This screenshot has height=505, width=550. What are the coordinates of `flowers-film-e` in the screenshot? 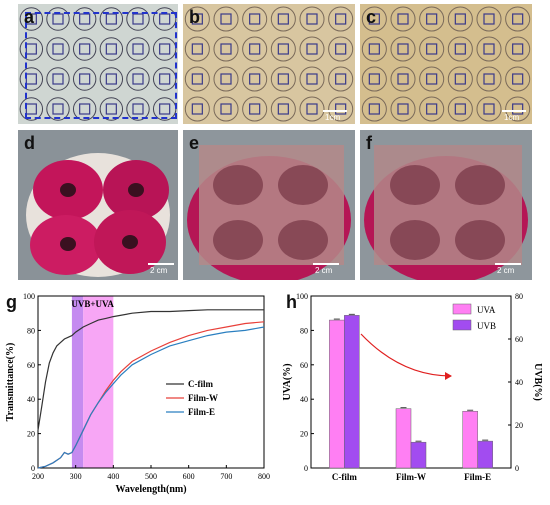 It's located at (269, 212).